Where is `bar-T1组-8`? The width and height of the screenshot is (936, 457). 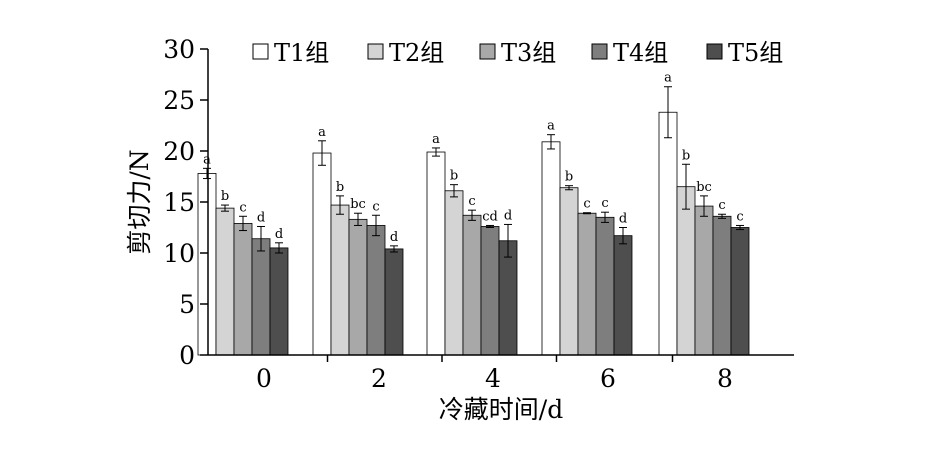 bar-T1组-8 is located at coordinates (668, 233).